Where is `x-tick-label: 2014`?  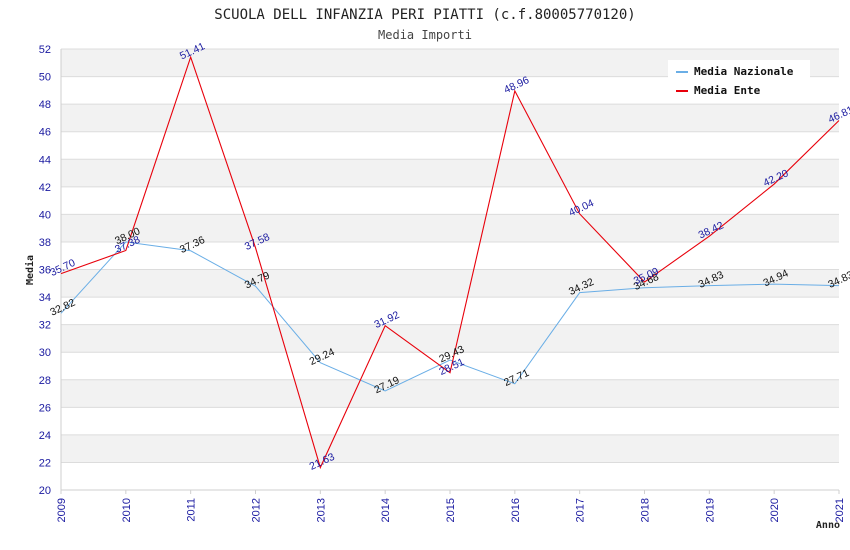 x-tick-label: 2014 is located at coordinates (386, 510).